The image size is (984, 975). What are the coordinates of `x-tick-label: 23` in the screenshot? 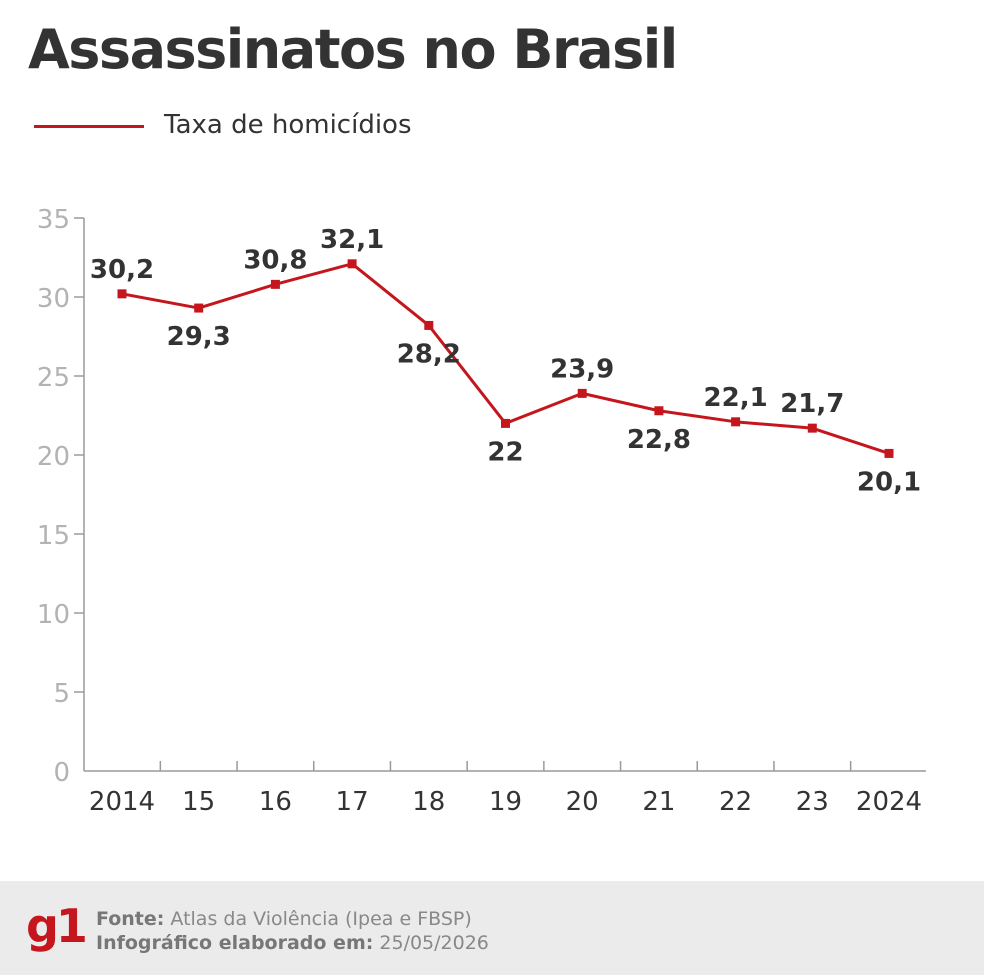 It's located at (812, 802).